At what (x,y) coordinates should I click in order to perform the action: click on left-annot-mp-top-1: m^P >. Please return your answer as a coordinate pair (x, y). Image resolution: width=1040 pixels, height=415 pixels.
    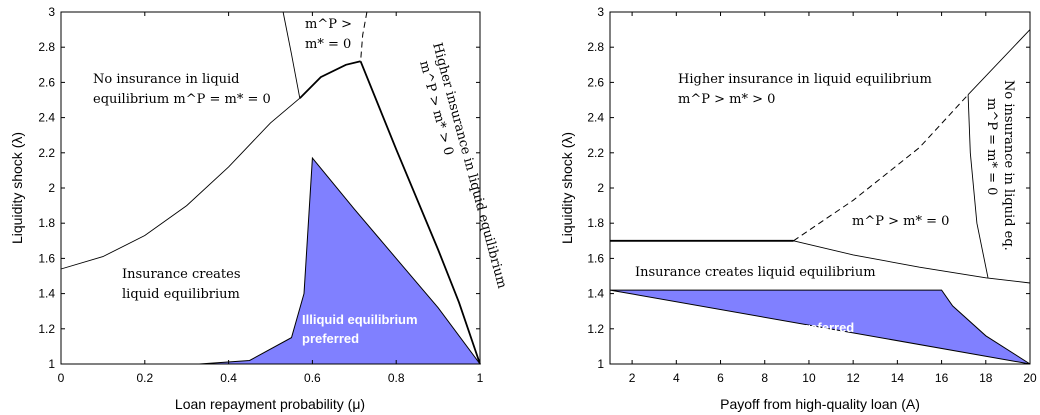
    Looking at the image, I should click on (328, 24).